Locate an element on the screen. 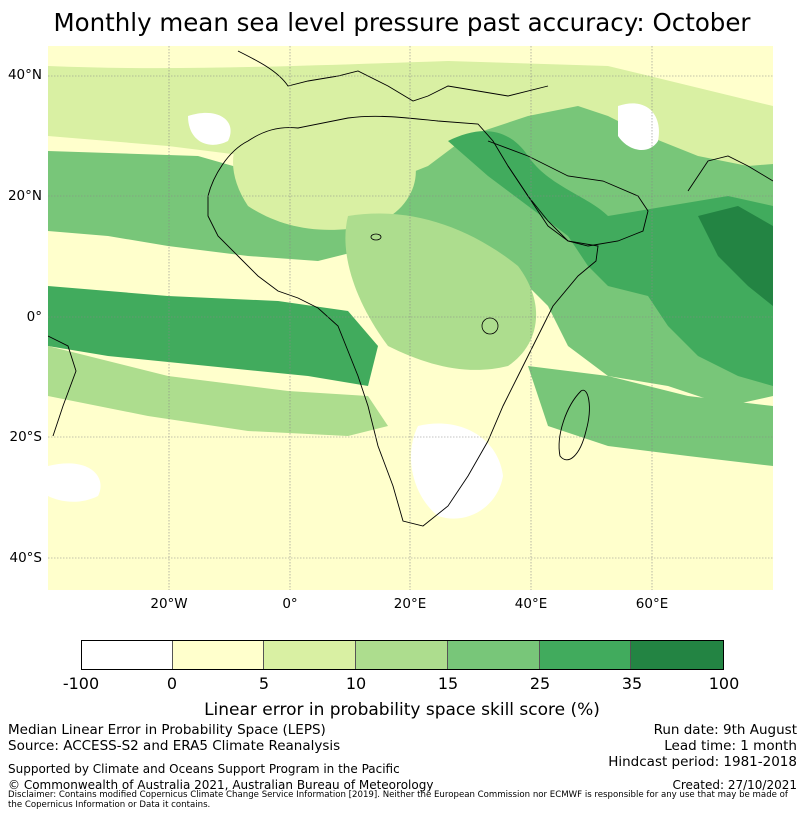 The width and height of the screenshot is (804, 816). colorbar-tick: 25 is located at coordinates (540, 683).